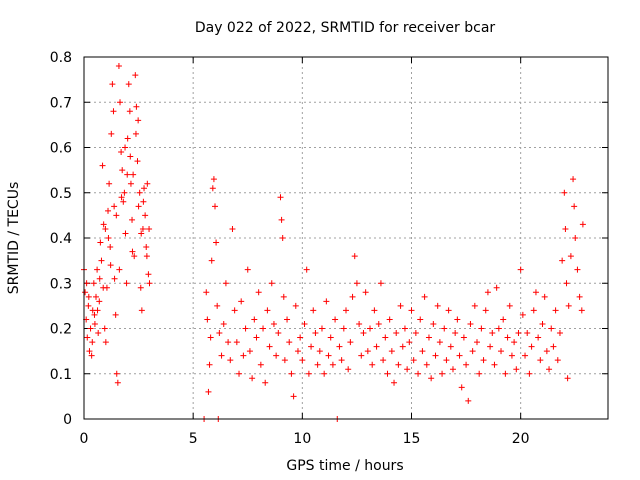 Image resolution: width=640 pixels, height=480 pixels. I want to click on y-tick-label: 0.3, so click(61, 284).